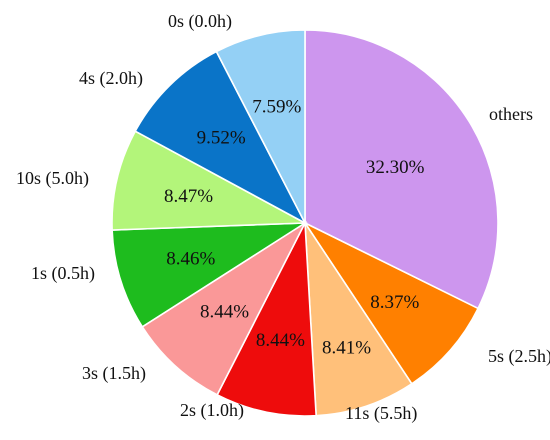 This screenshot has height=440, width=550. I want to click on pct-label-4s-2-0h: 9.52%, so click(221, 138).